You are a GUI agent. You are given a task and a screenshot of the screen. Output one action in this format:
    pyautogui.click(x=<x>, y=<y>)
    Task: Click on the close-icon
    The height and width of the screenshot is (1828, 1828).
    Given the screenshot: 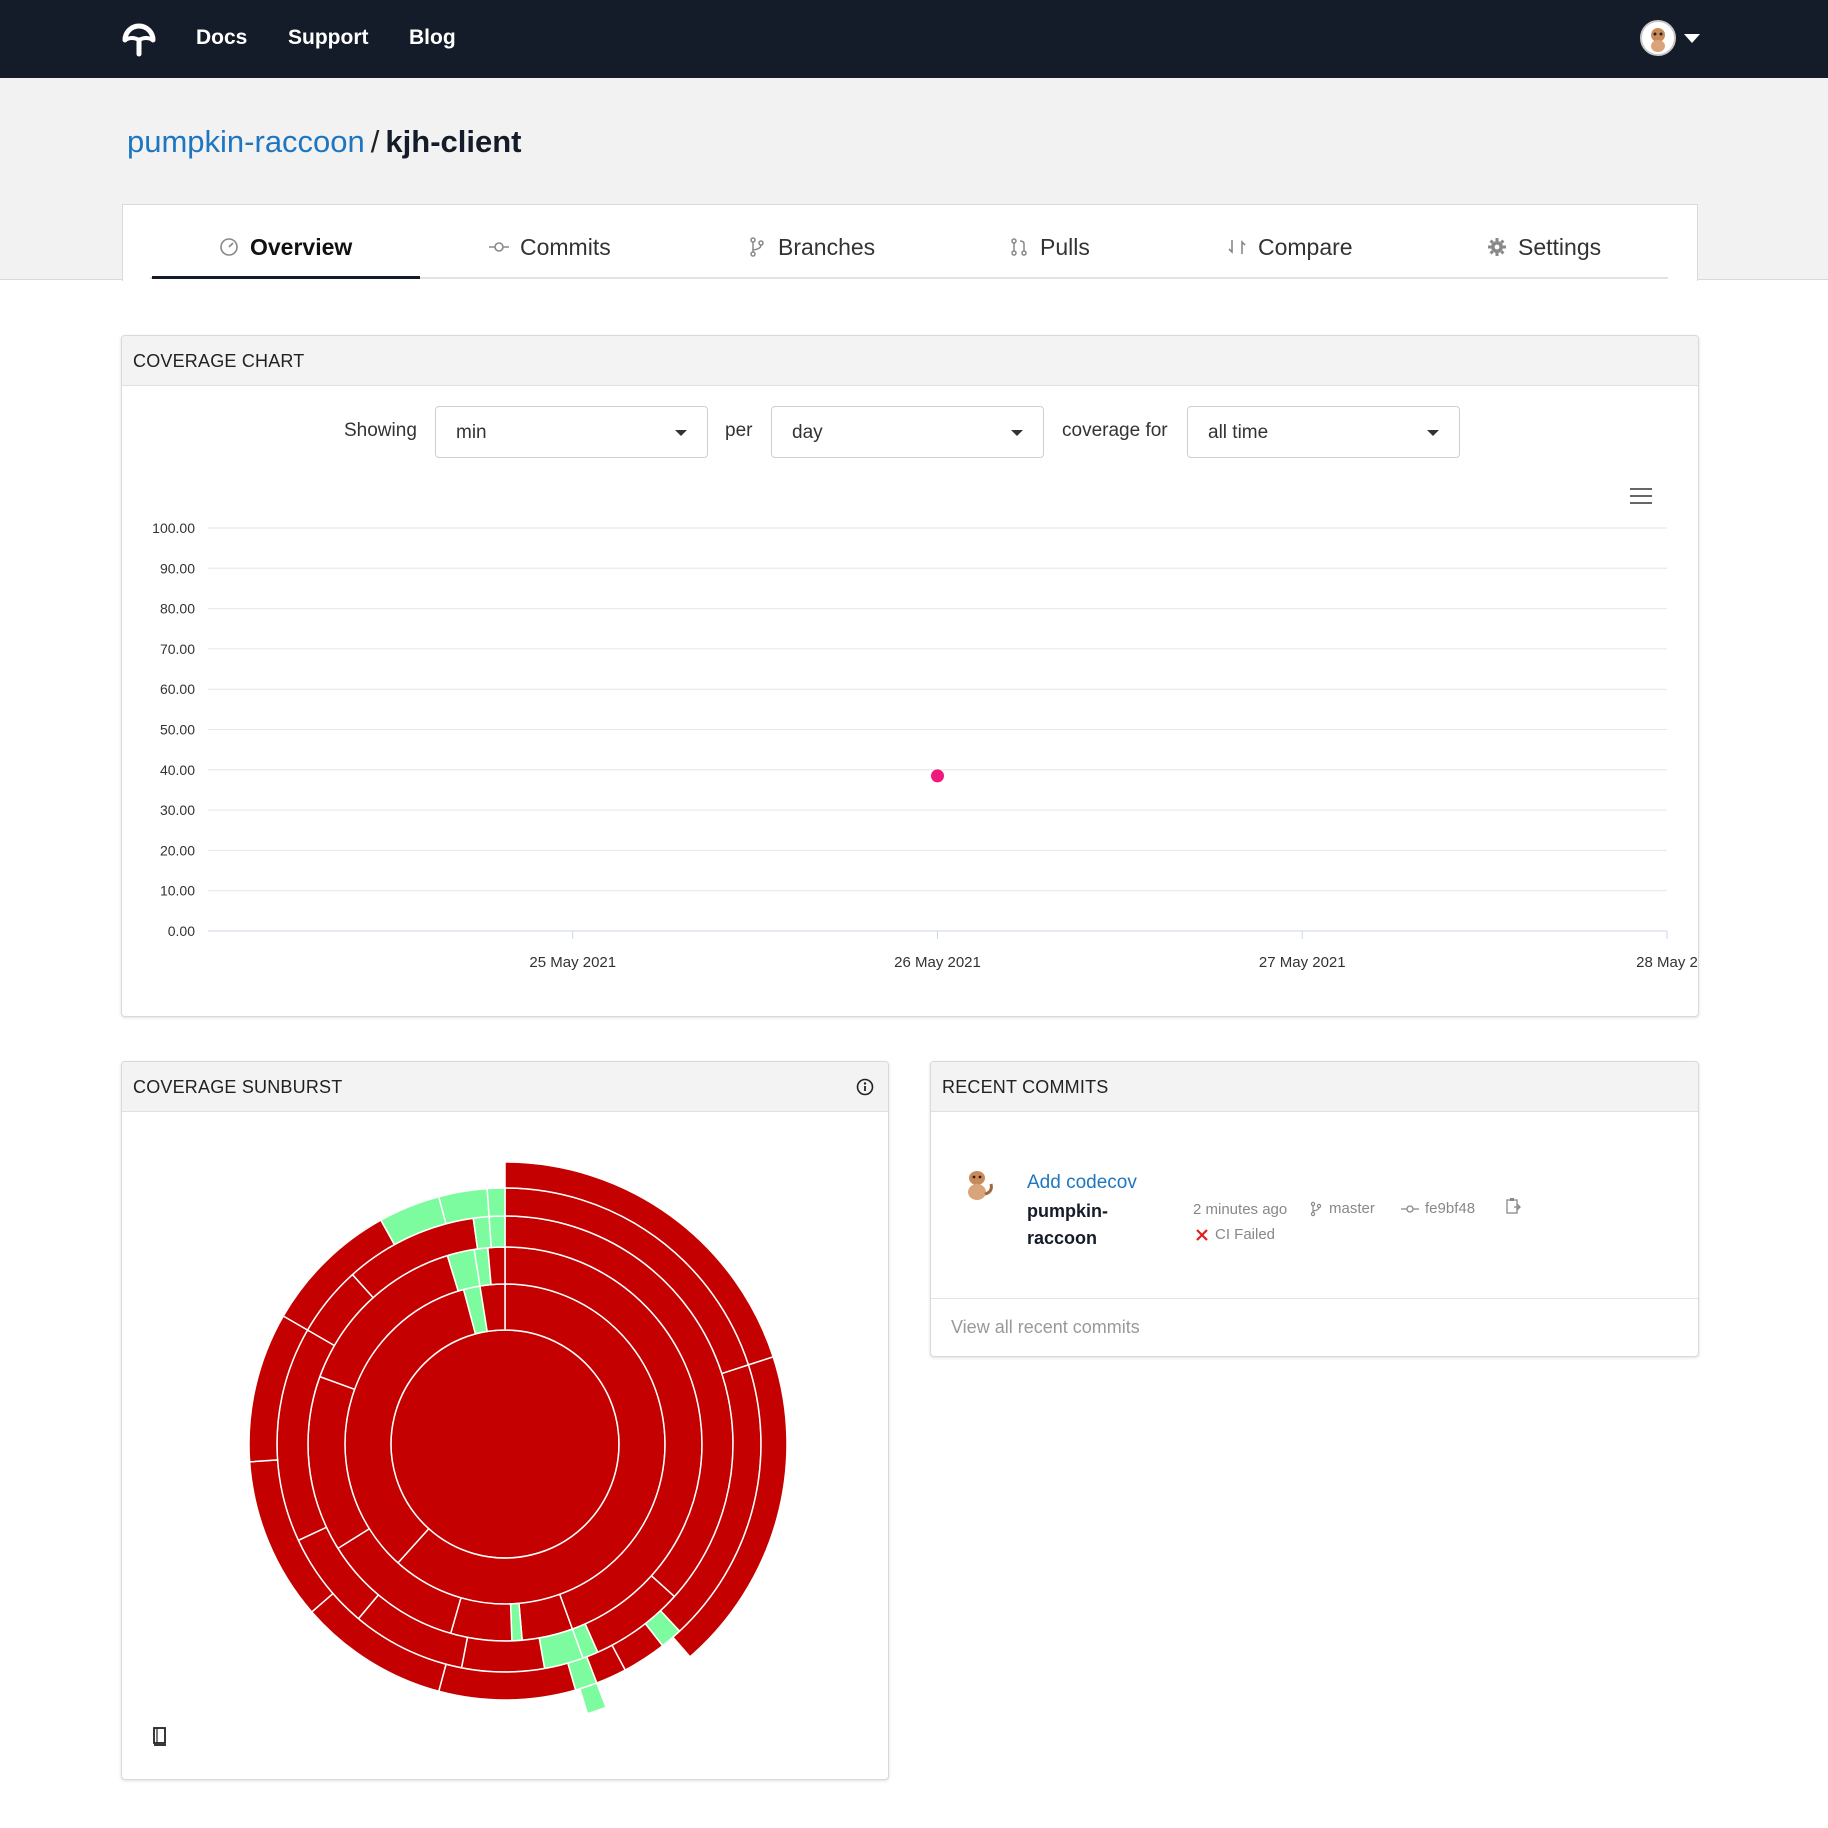 What is the action you would take?
    pyautogui.click(x=1202, y=1234)
    